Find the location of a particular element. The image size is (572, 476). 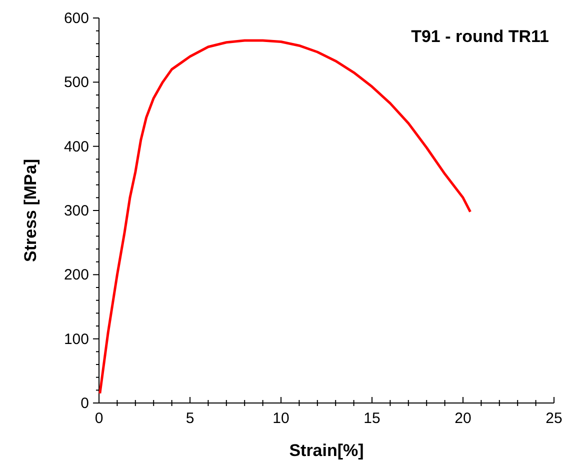

x-tick-label: 10 is located at coordinates (281, 418).